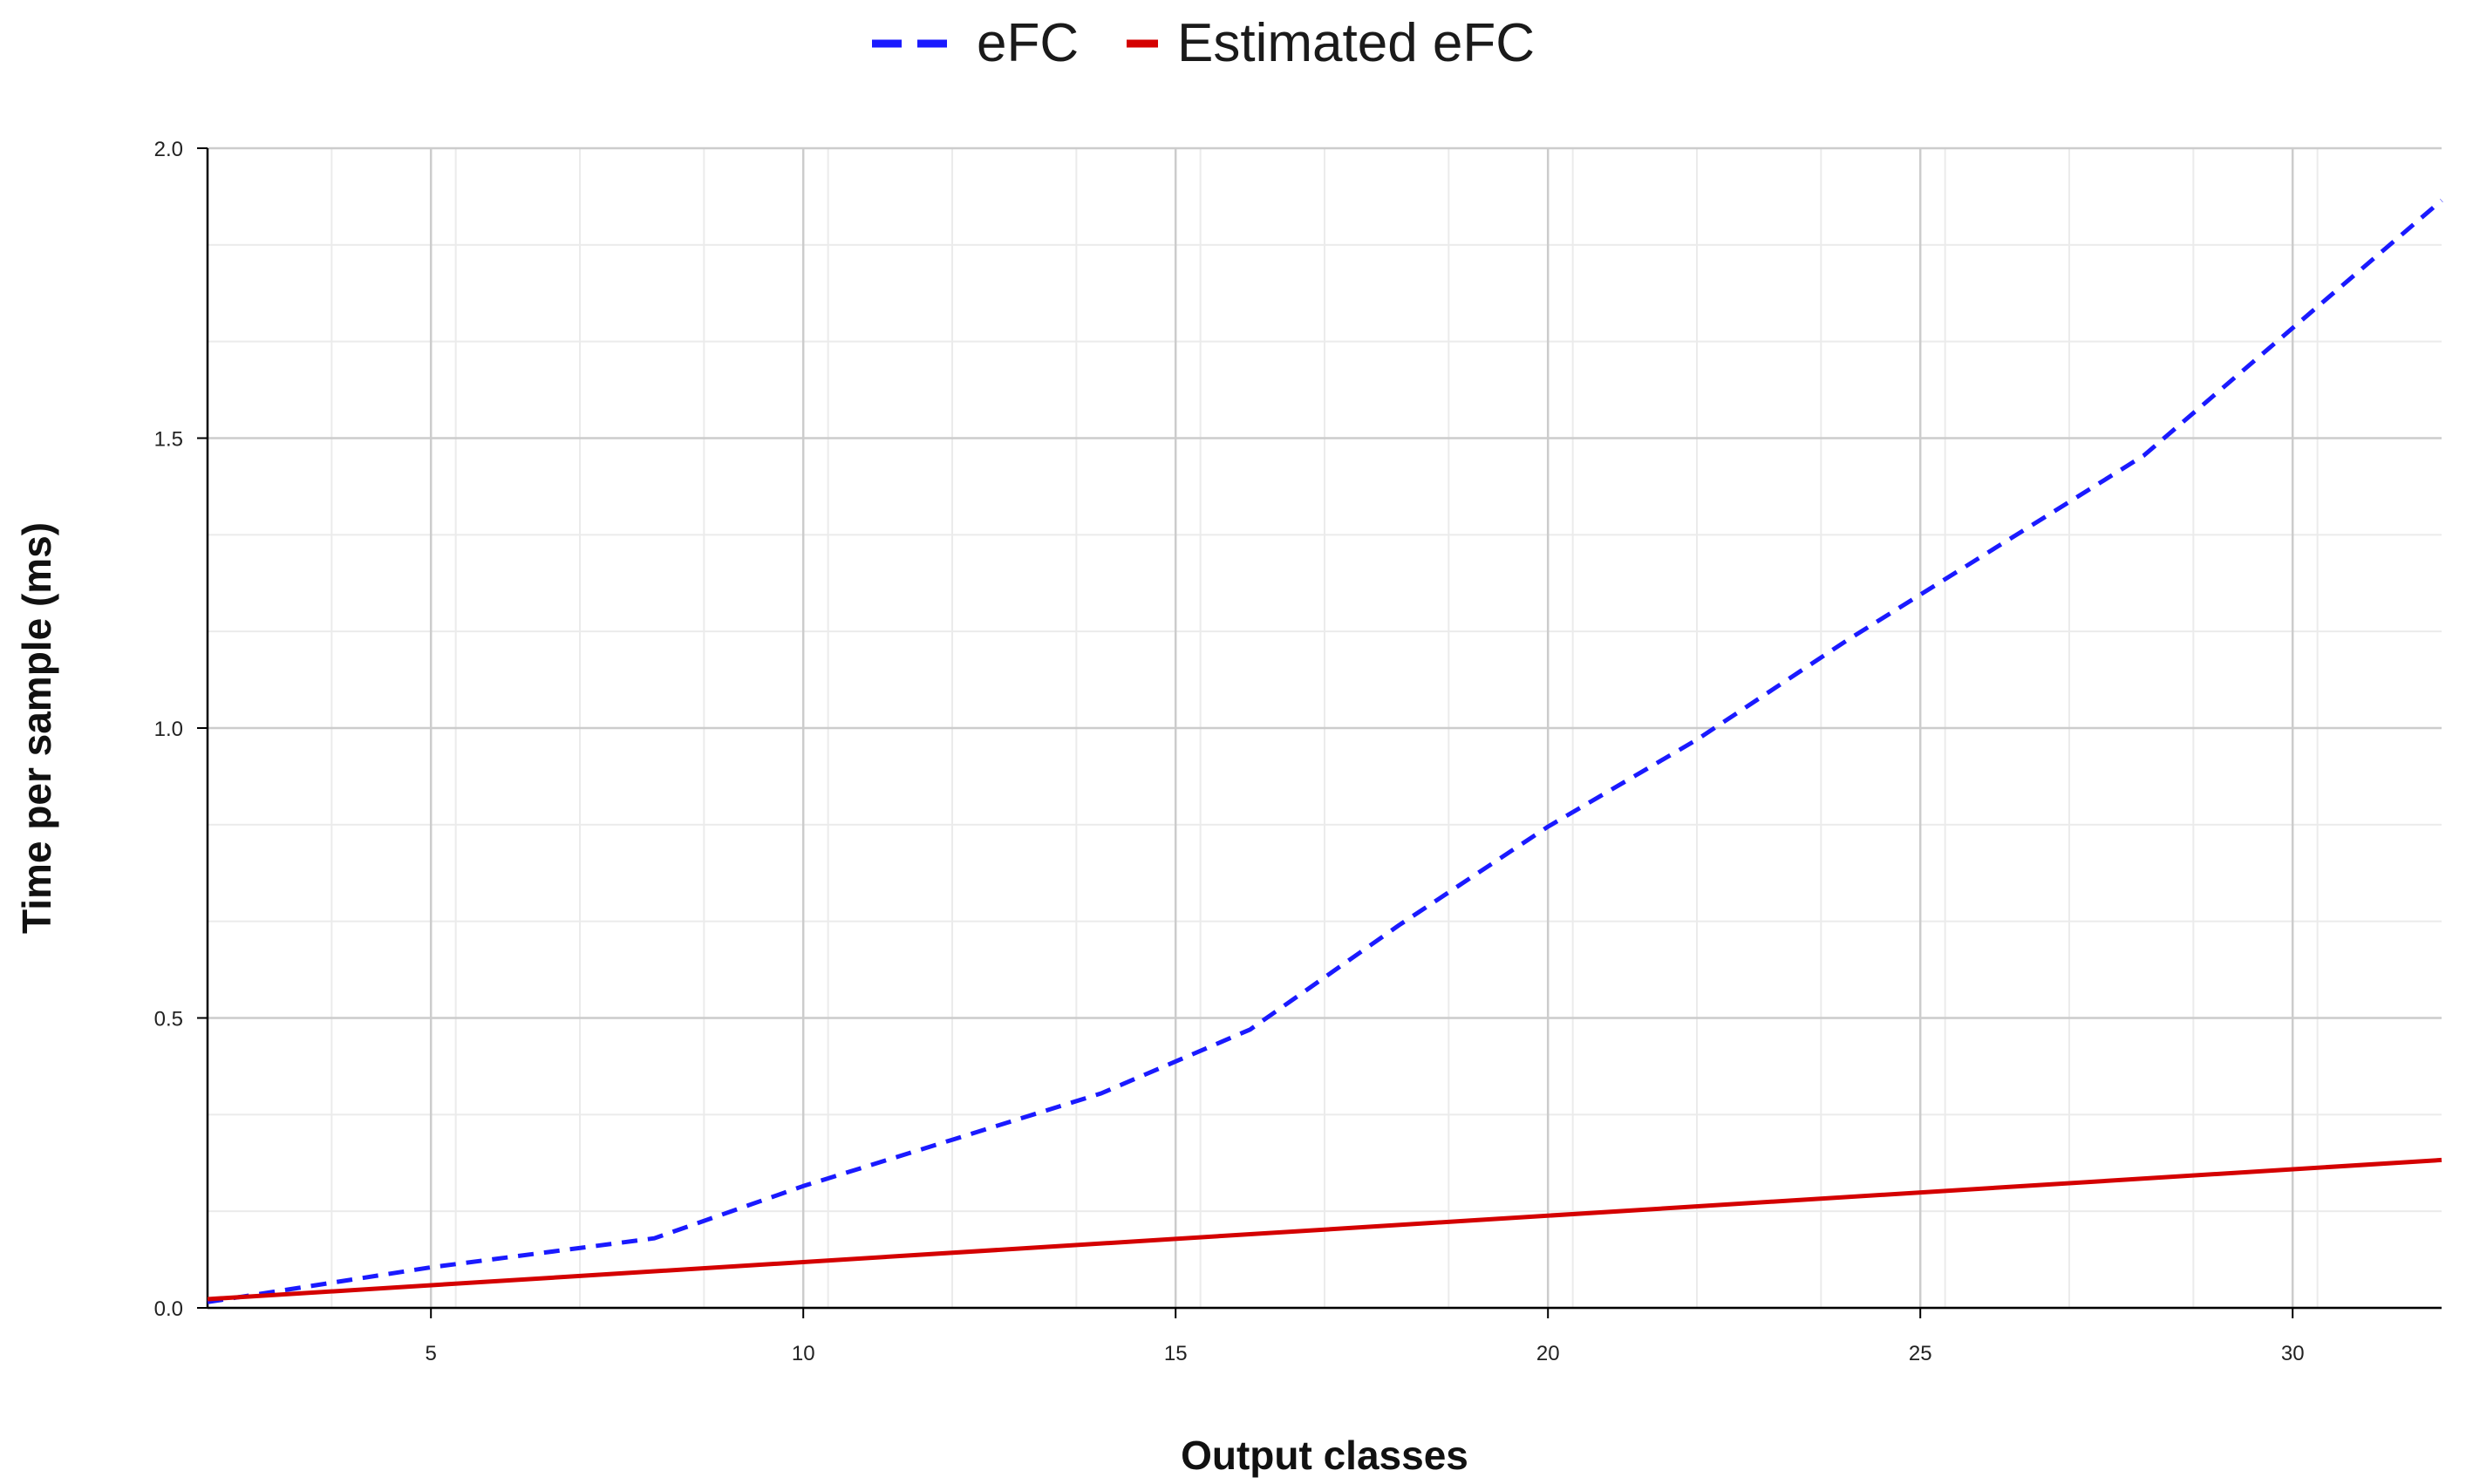 This screenshot has height=1484, width=2466. I want to click on legend-label-efc: eFC, so click(1028, 43).